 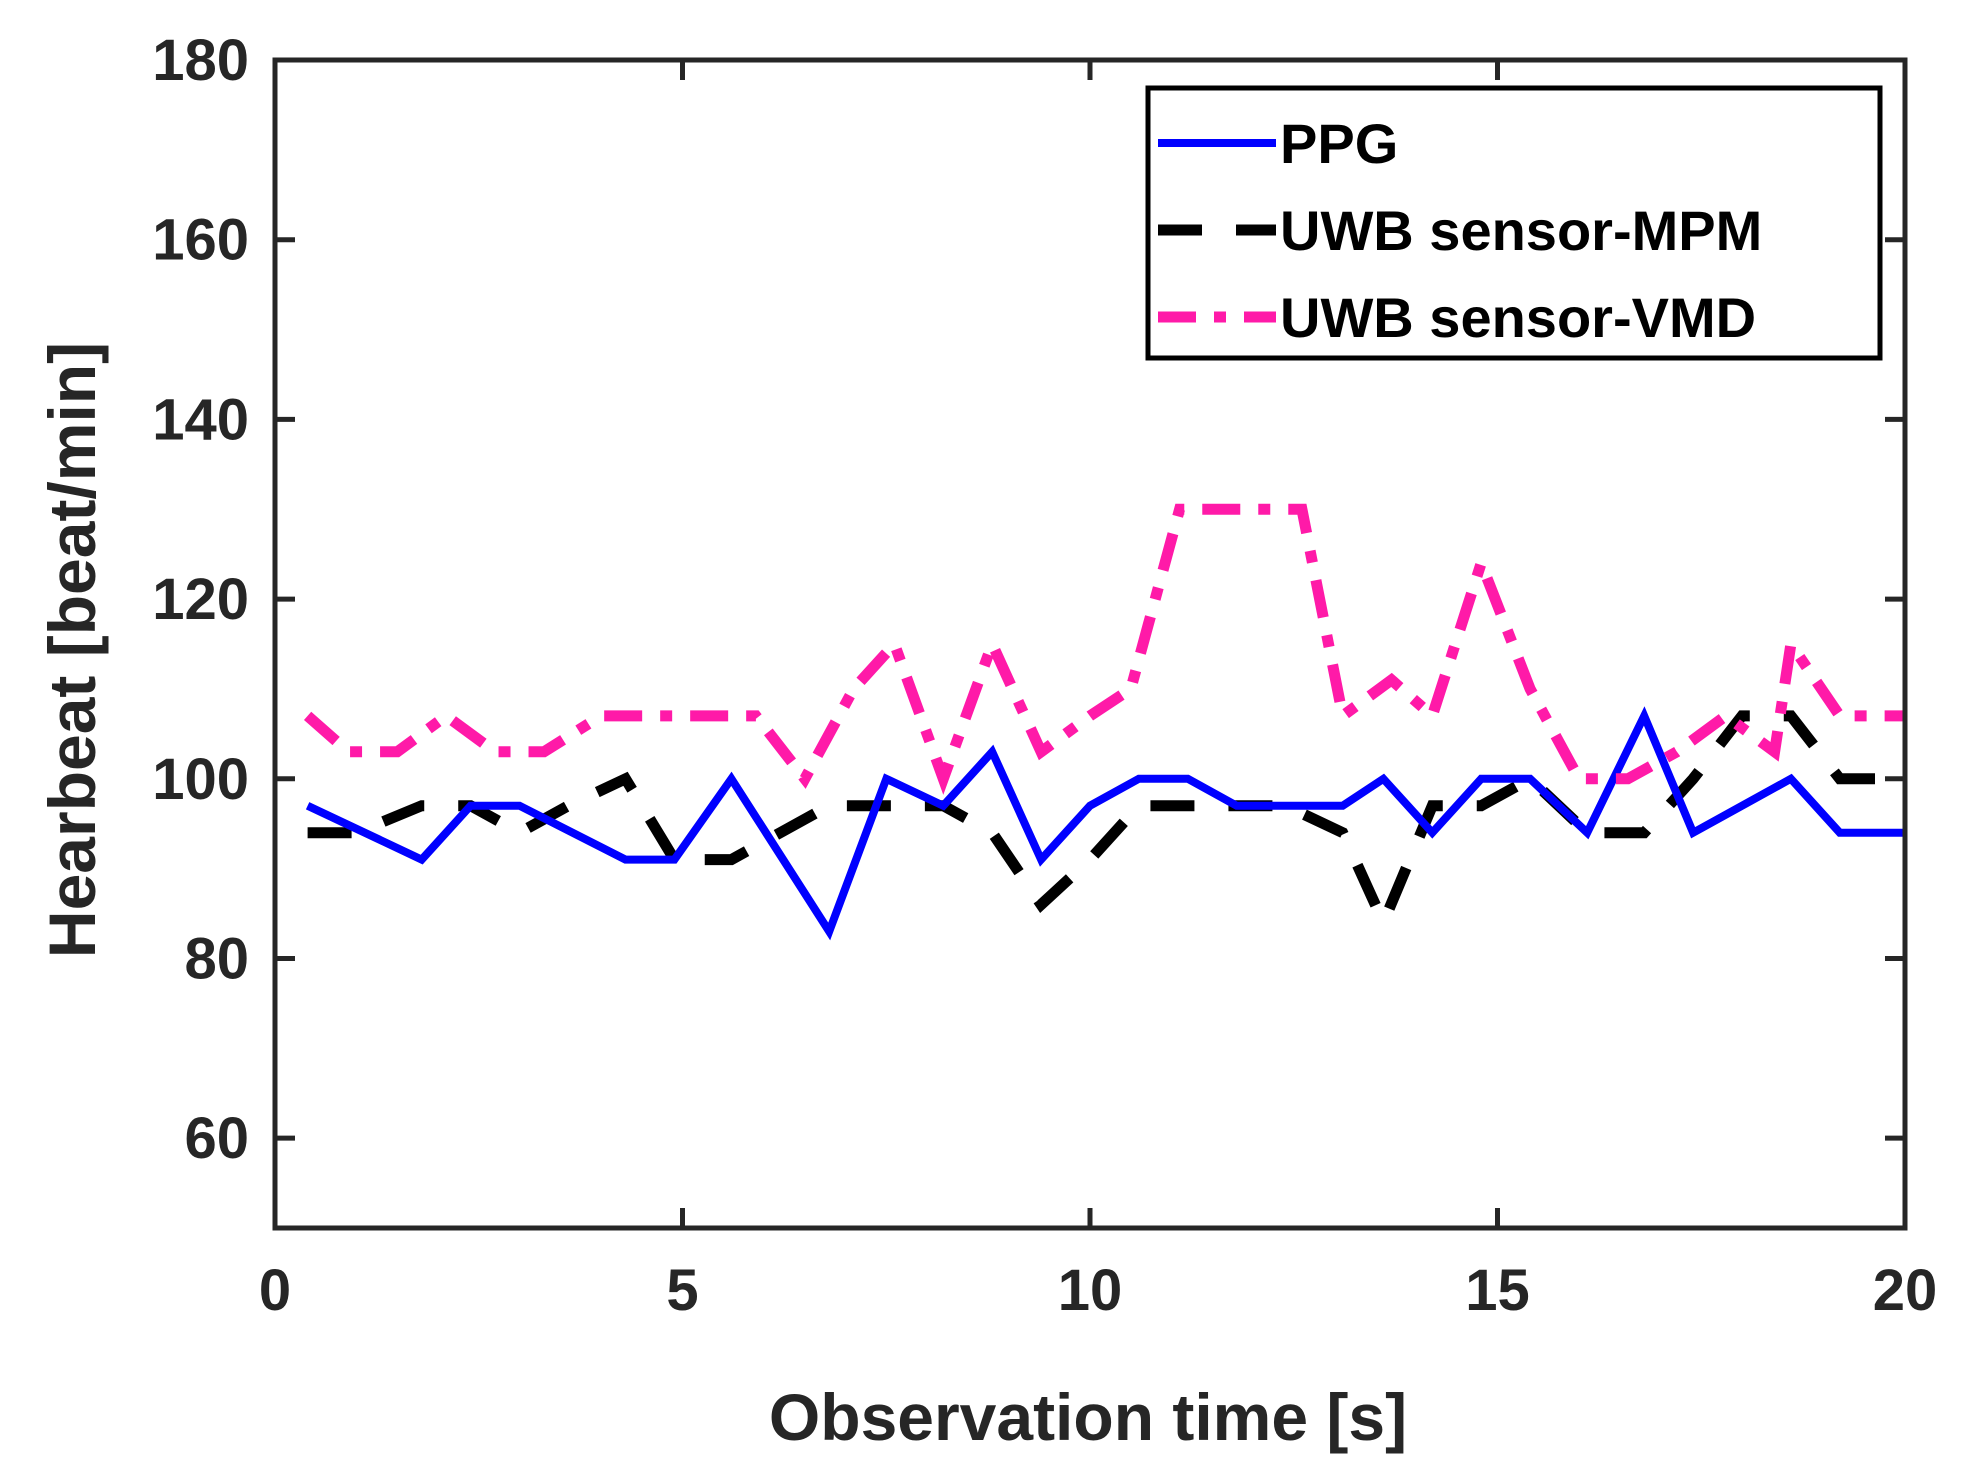 What do you see at coordinates (200, 240) in the screenshot?
I see `y-tick-label: 160` at bounding box center [200, 240].